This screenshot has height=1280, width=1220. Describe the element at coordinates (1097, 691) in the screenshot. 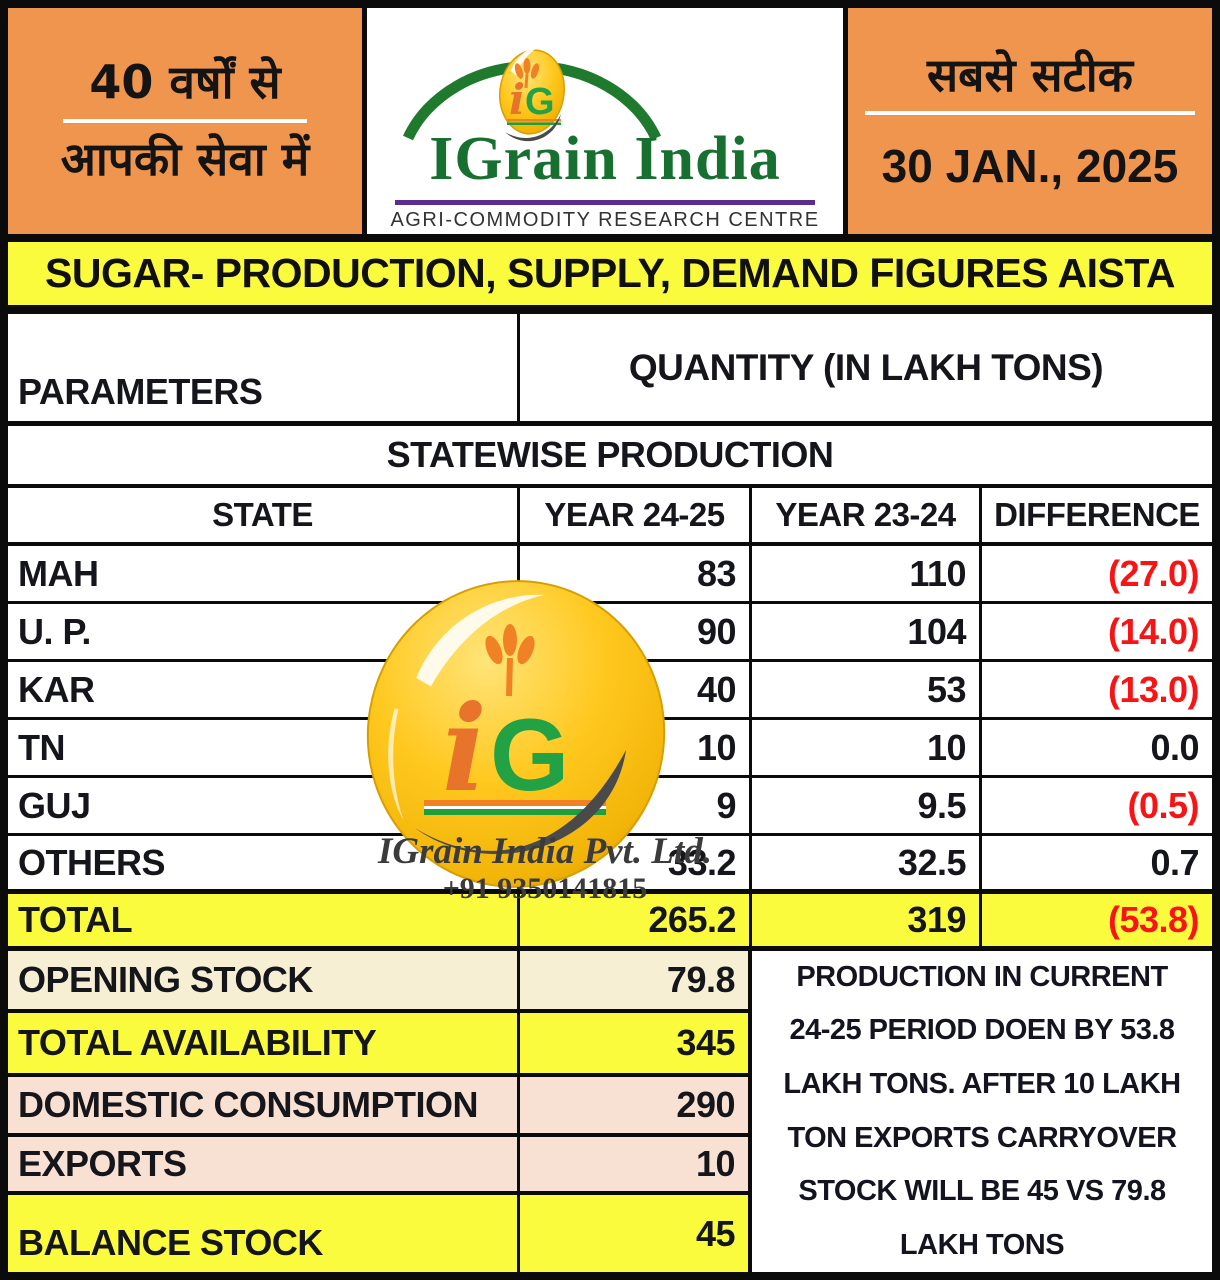

I see `difference-cell: (13.0)` at that location.